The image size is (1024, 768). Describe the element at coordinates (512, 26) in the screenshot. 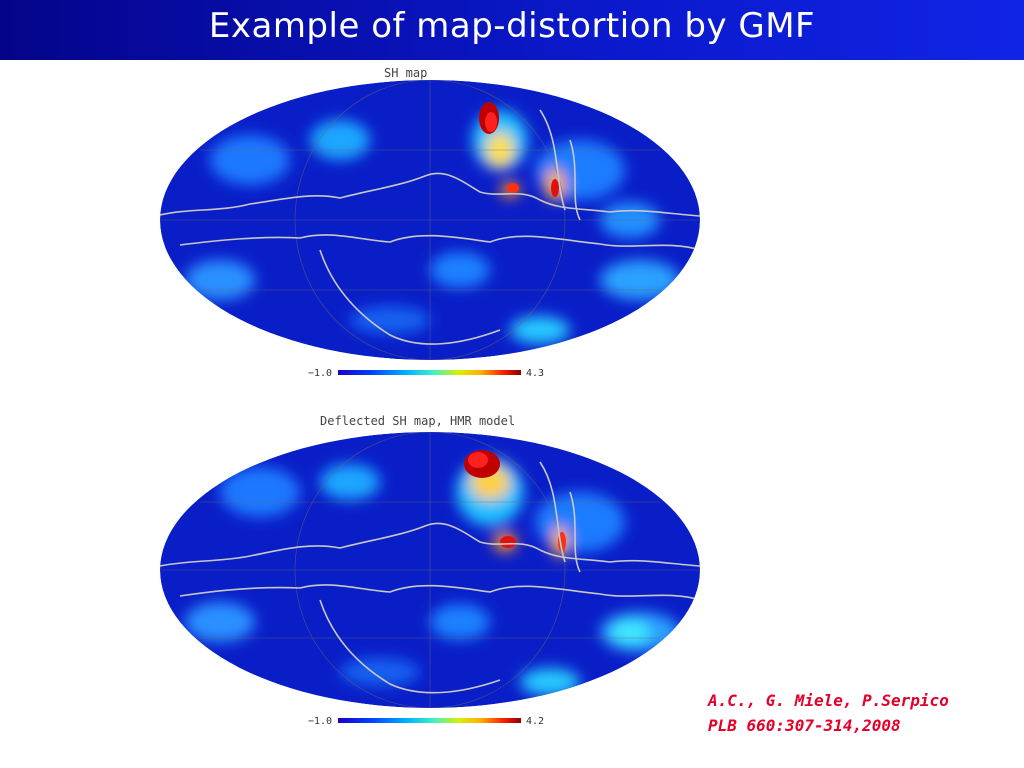

I see `slide-title: Example of map-distortion by GMF` at that location.